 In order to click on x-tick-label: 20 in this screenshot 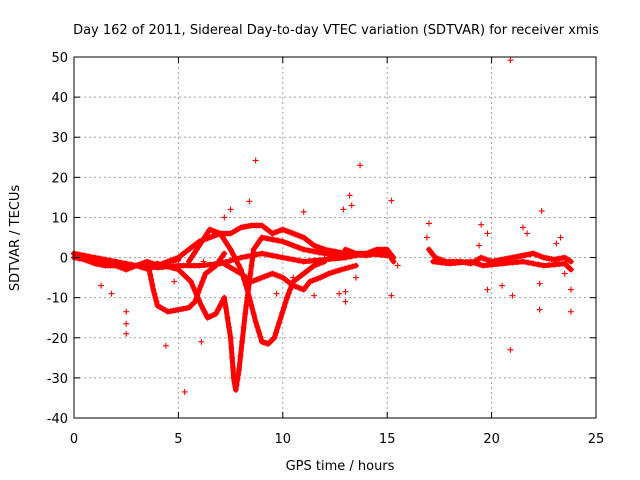, I will do `click(491, 439)`.